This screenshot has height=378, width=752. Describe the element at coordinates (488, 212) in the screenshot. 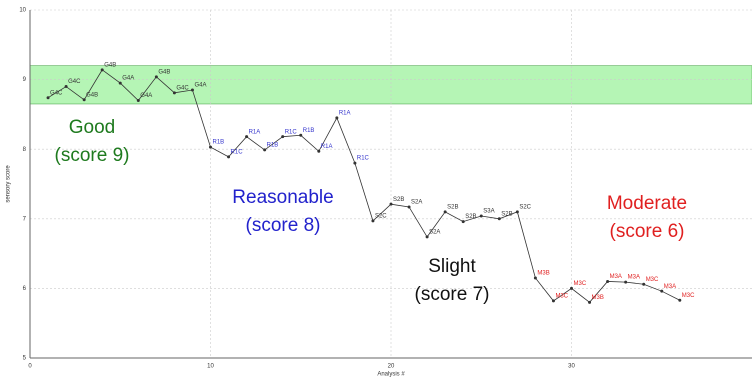

I see `point-label: S3A` at that location.